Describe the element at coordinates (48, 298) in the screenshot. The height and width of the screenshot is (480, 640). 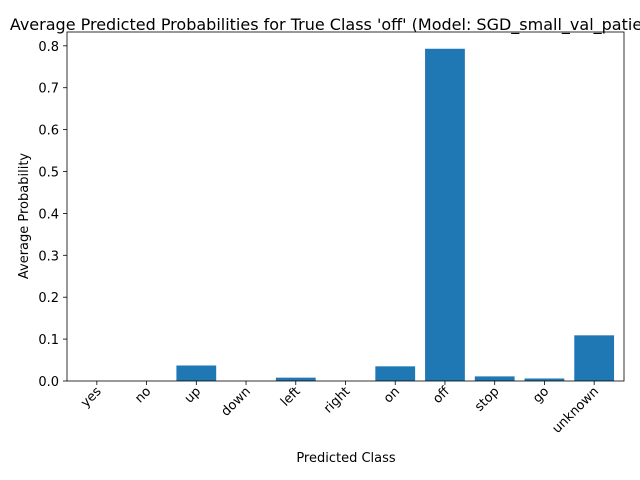
I see `y-tick-label: 0.2` at that location.